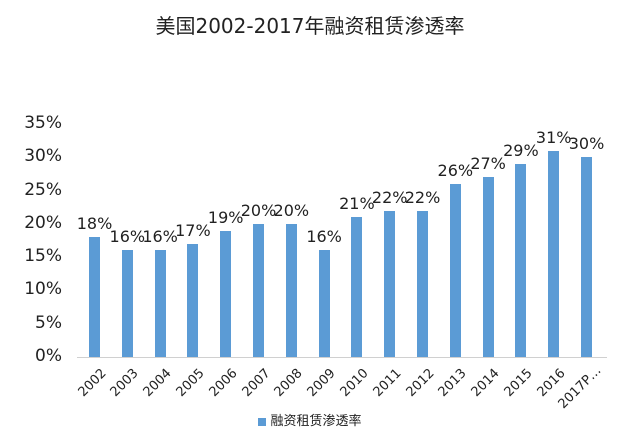  Describe the element at coordinates (43, 222) in the screenshot. I see `y-tick-label: 20%` at that location.